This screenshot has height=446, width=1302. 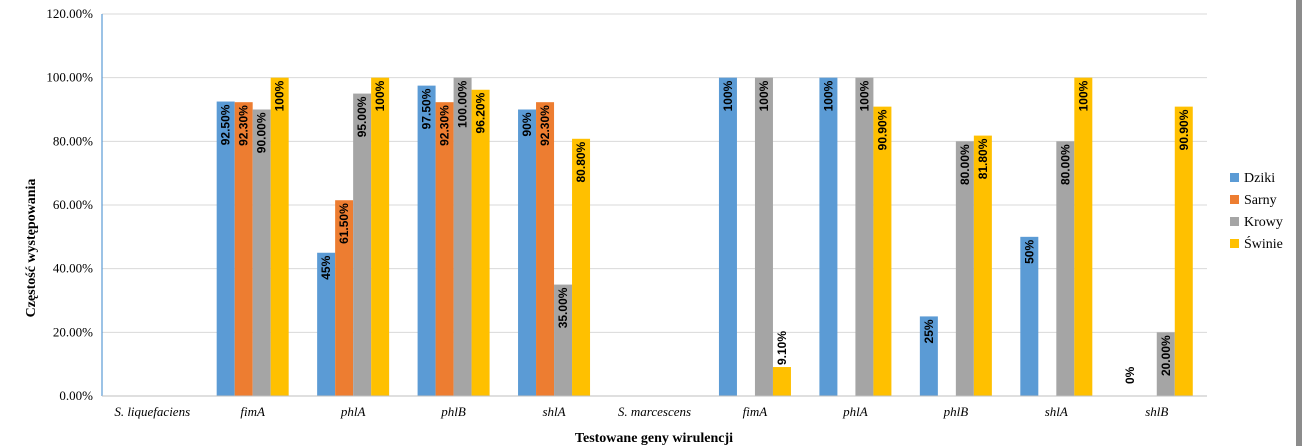 I want to click on y-tick-label: 60.00%, so click(x=73, y=204).